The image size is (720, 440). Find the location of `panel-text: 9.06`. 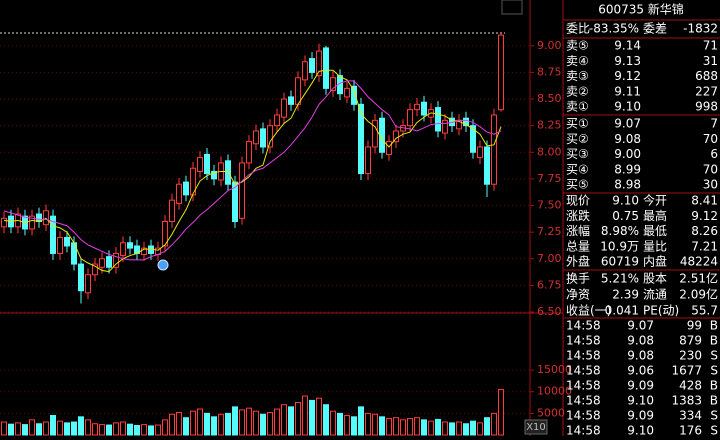

panel-text: 9.06 is located at coordinates (640, 371).